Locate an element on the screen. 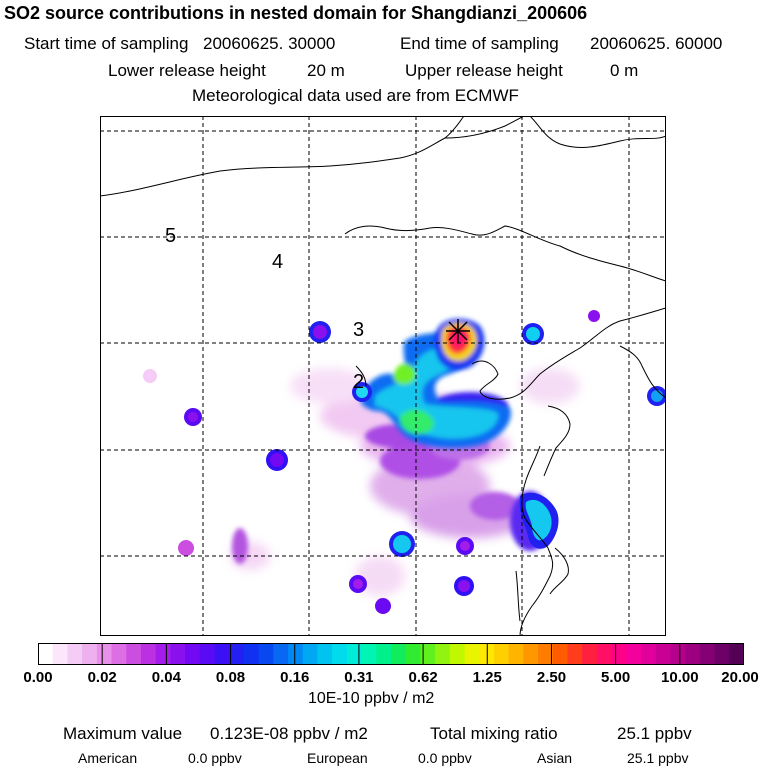 Image resolution: width=768 pixels, height=768 pixels. contour-label-3: 3 is located at coordinates (358, 330).